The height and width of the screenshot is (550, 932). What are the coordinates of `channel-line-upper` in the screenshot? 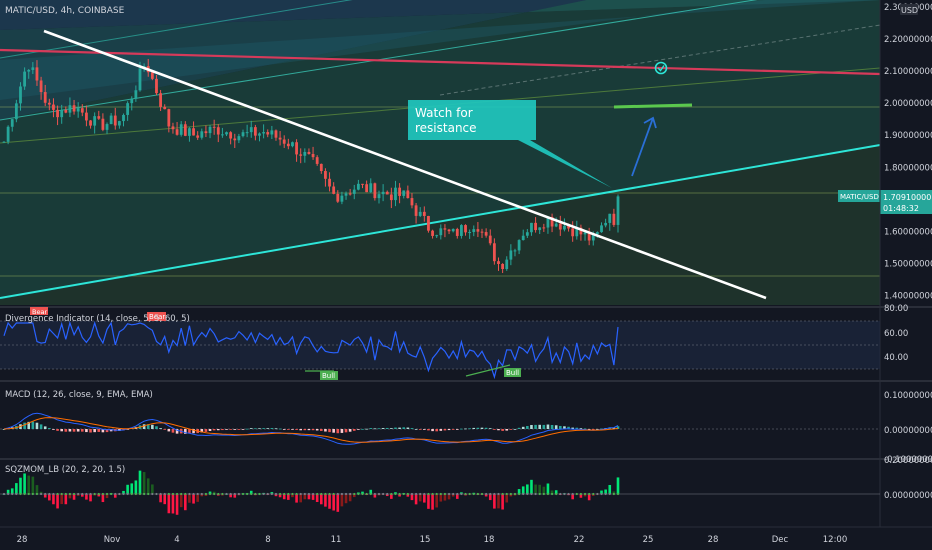 It's located at (176, 29).